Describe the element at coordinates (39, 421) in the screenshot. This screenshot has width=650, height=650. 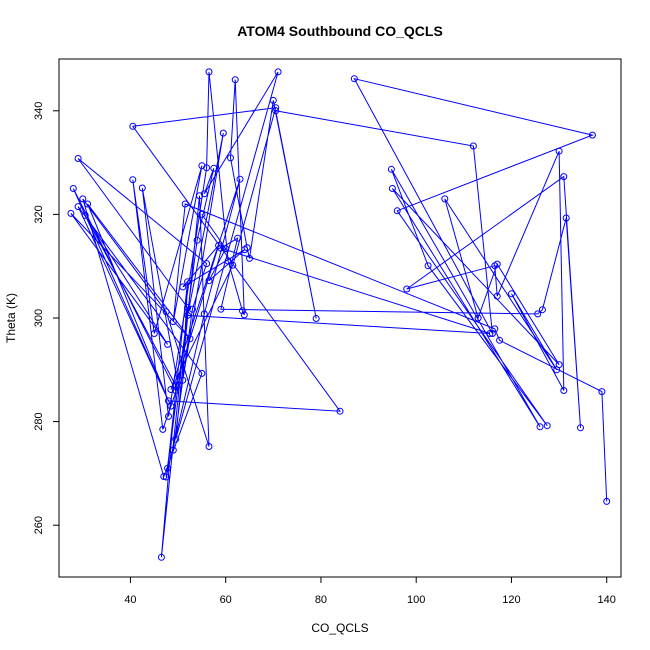
I see `y-tick-label: 280` at that location.